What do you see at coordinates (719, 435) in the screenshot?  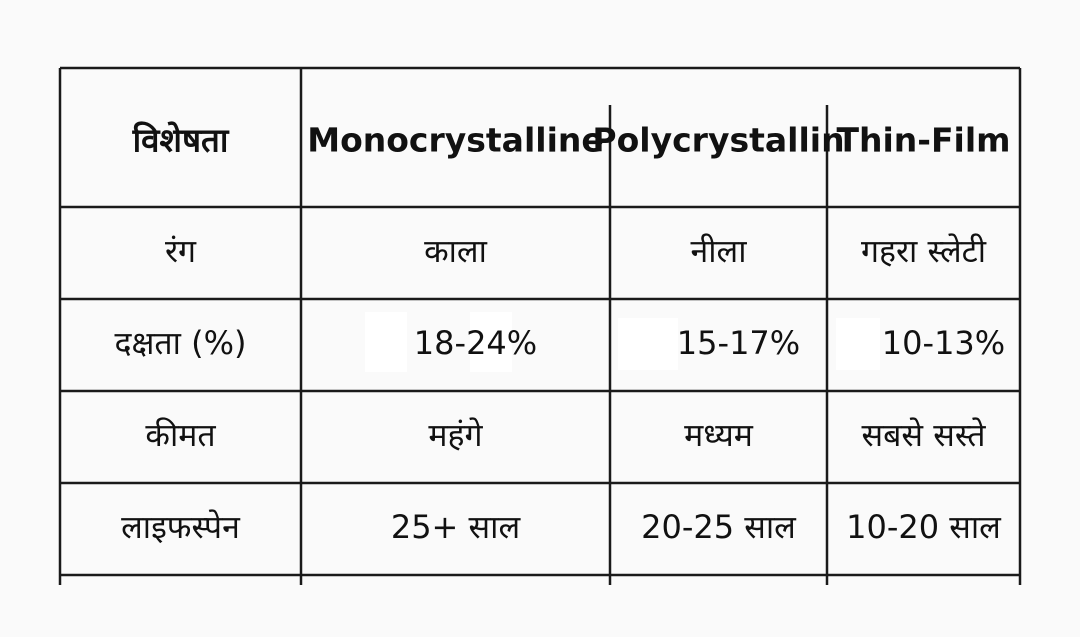 I see `cell: मध्यम` at bounding box center [719, 435].